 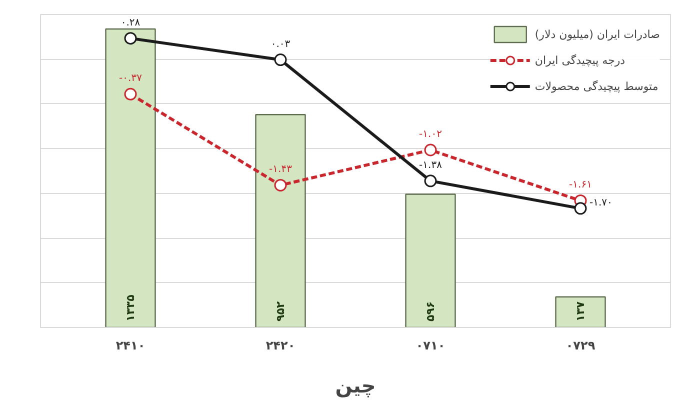 I want to click on data-label: -۱.۰۲, so click(x=430, y=134).